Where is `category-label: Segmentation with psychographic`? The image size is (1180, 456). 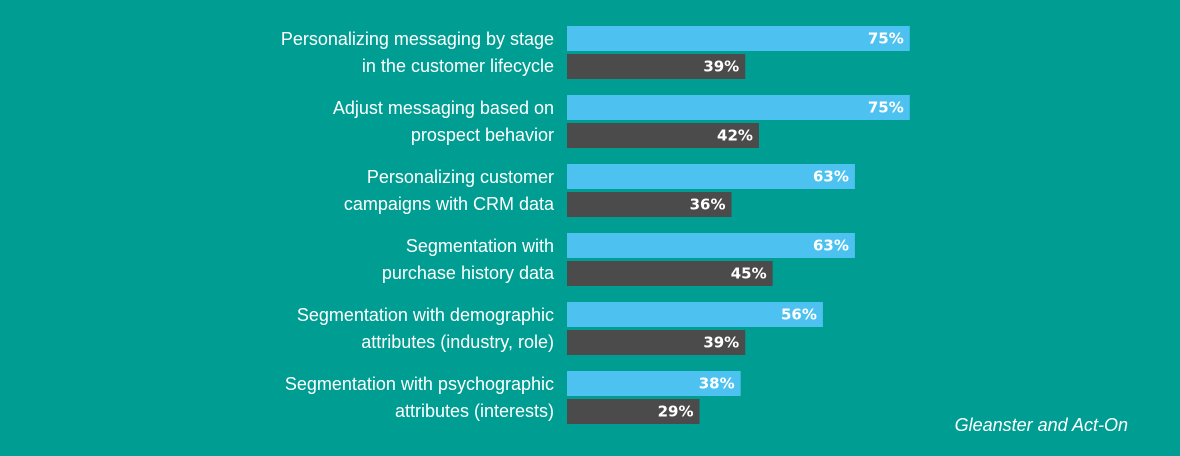 category-label: Segmentation with psychographic is located at coordinates (419, 384).